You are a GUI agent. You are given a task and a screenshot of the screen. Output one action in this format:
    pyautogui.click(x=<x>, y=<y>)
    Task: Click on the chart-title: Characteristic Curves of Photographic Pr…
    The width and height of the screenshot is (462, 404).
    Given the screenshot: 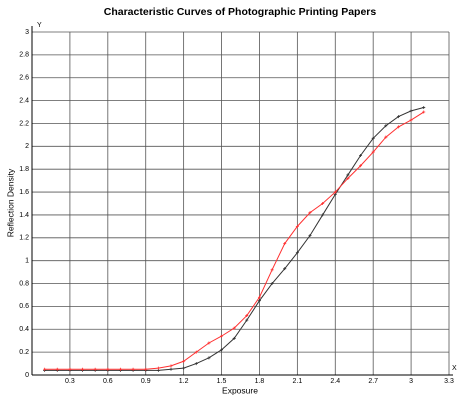 What is the action you would take?
    pyautogui.click(x=240, y=12)
    